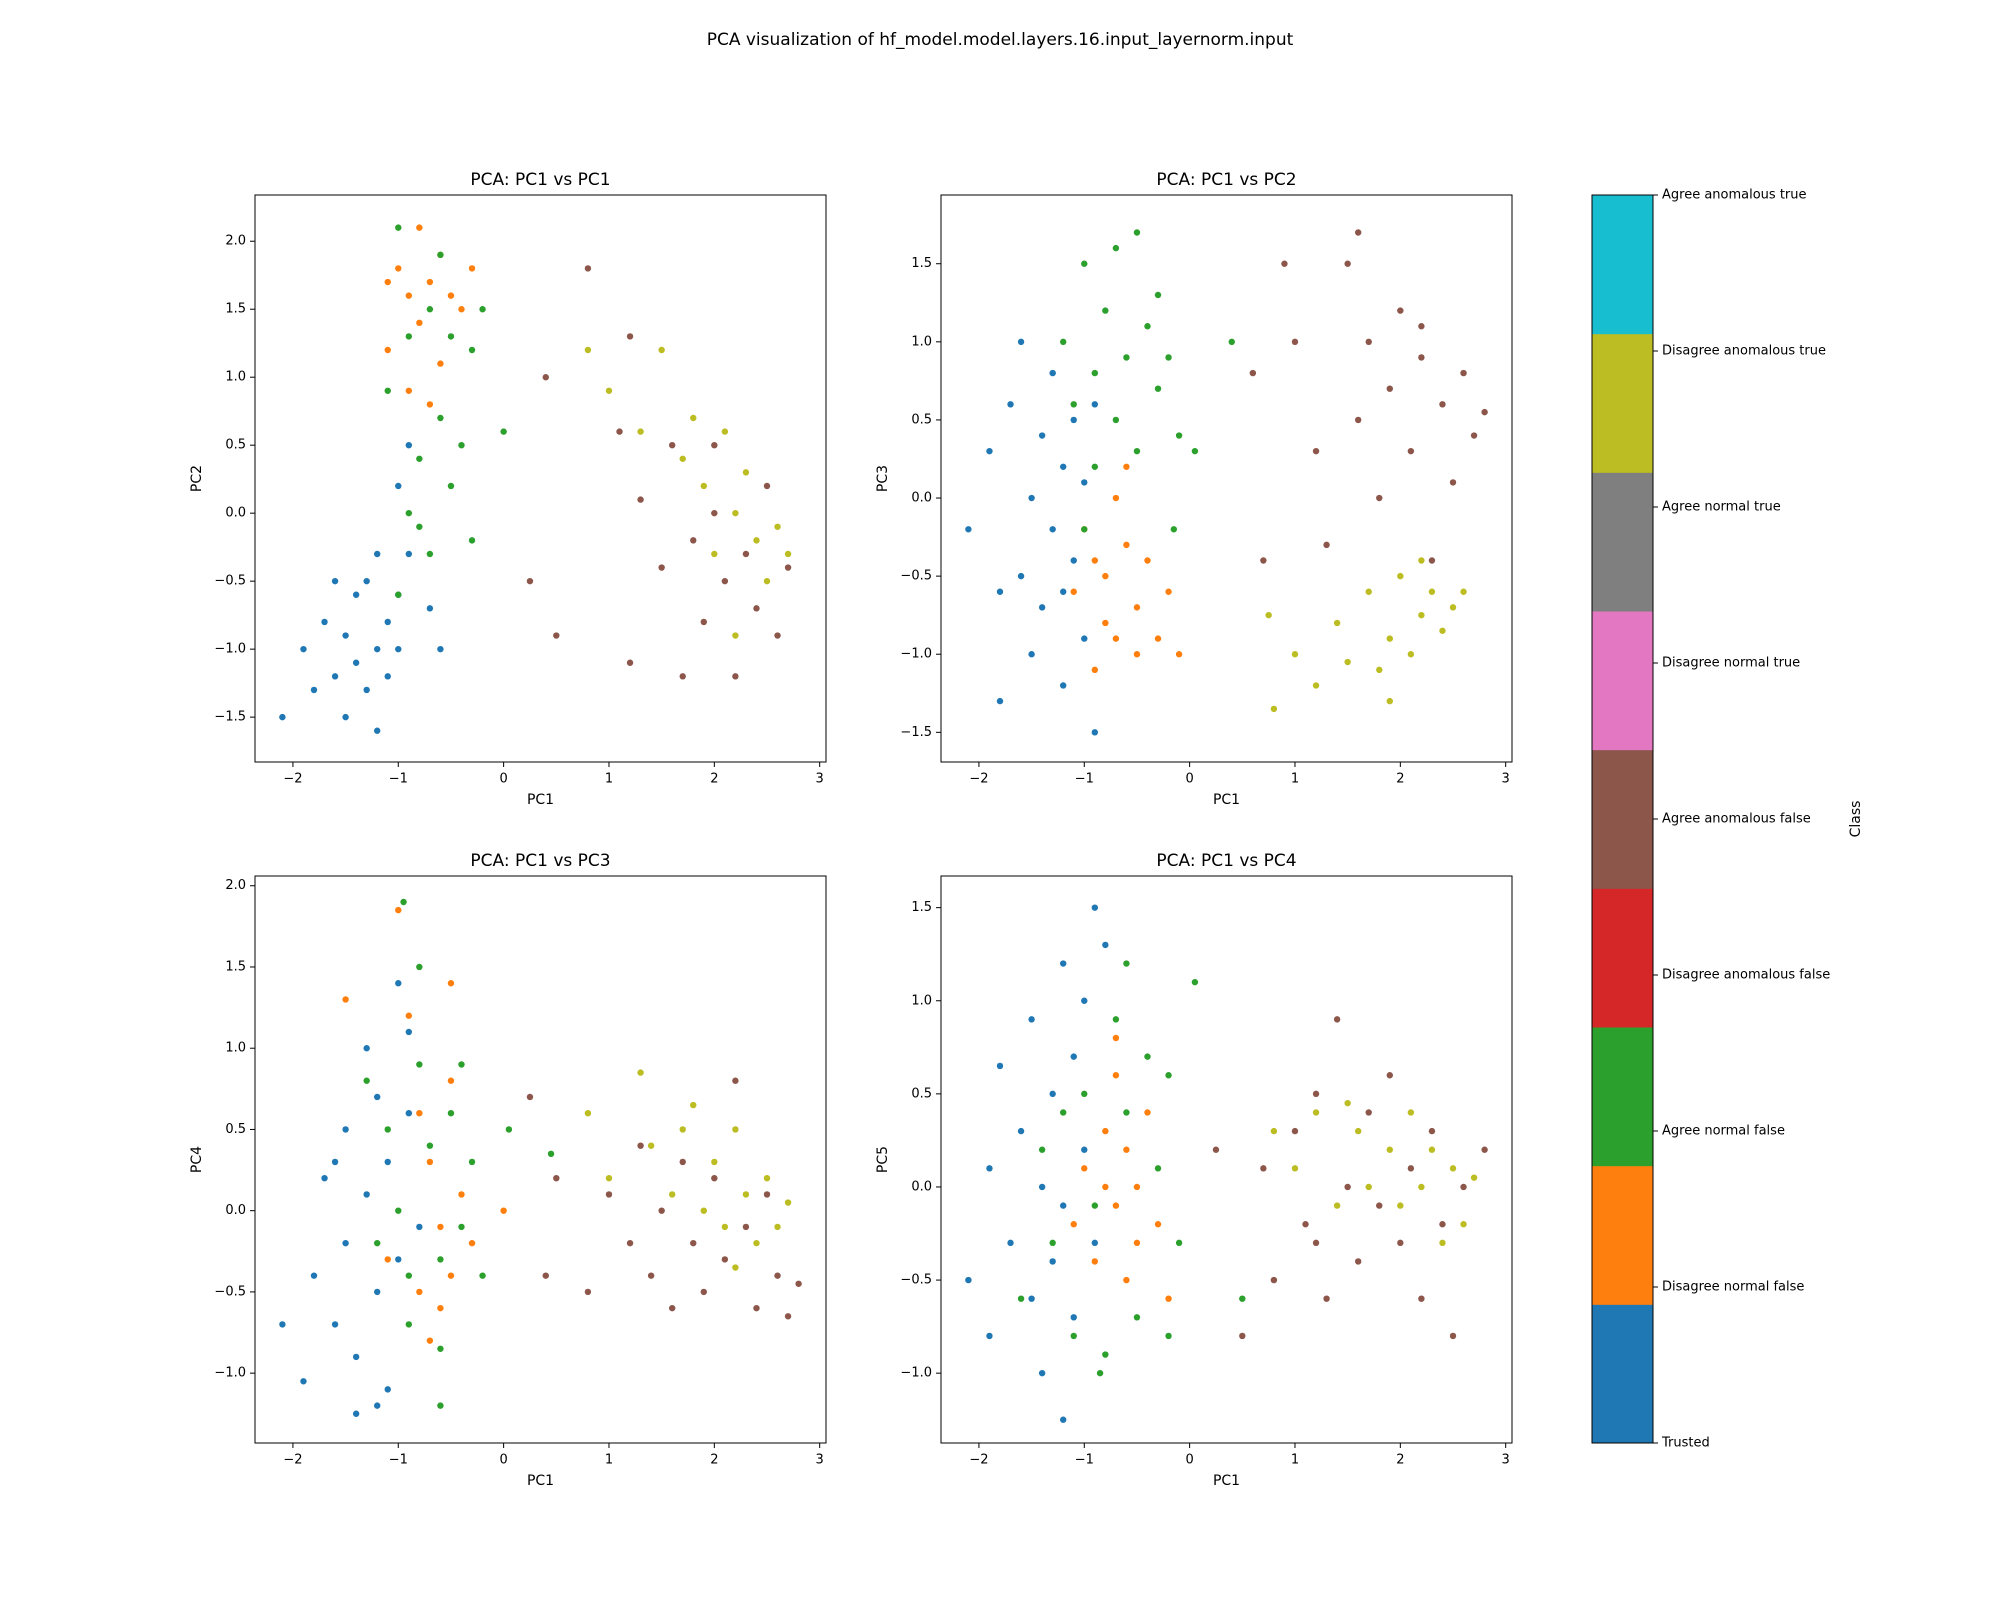 The height and width of the screenshot is (1604, 2000). What do you see at coordinates (1731, 663) in the screenshot?
I see `colorbar-tick-label: Disagree normal true` at bounding box center [1731, 663].